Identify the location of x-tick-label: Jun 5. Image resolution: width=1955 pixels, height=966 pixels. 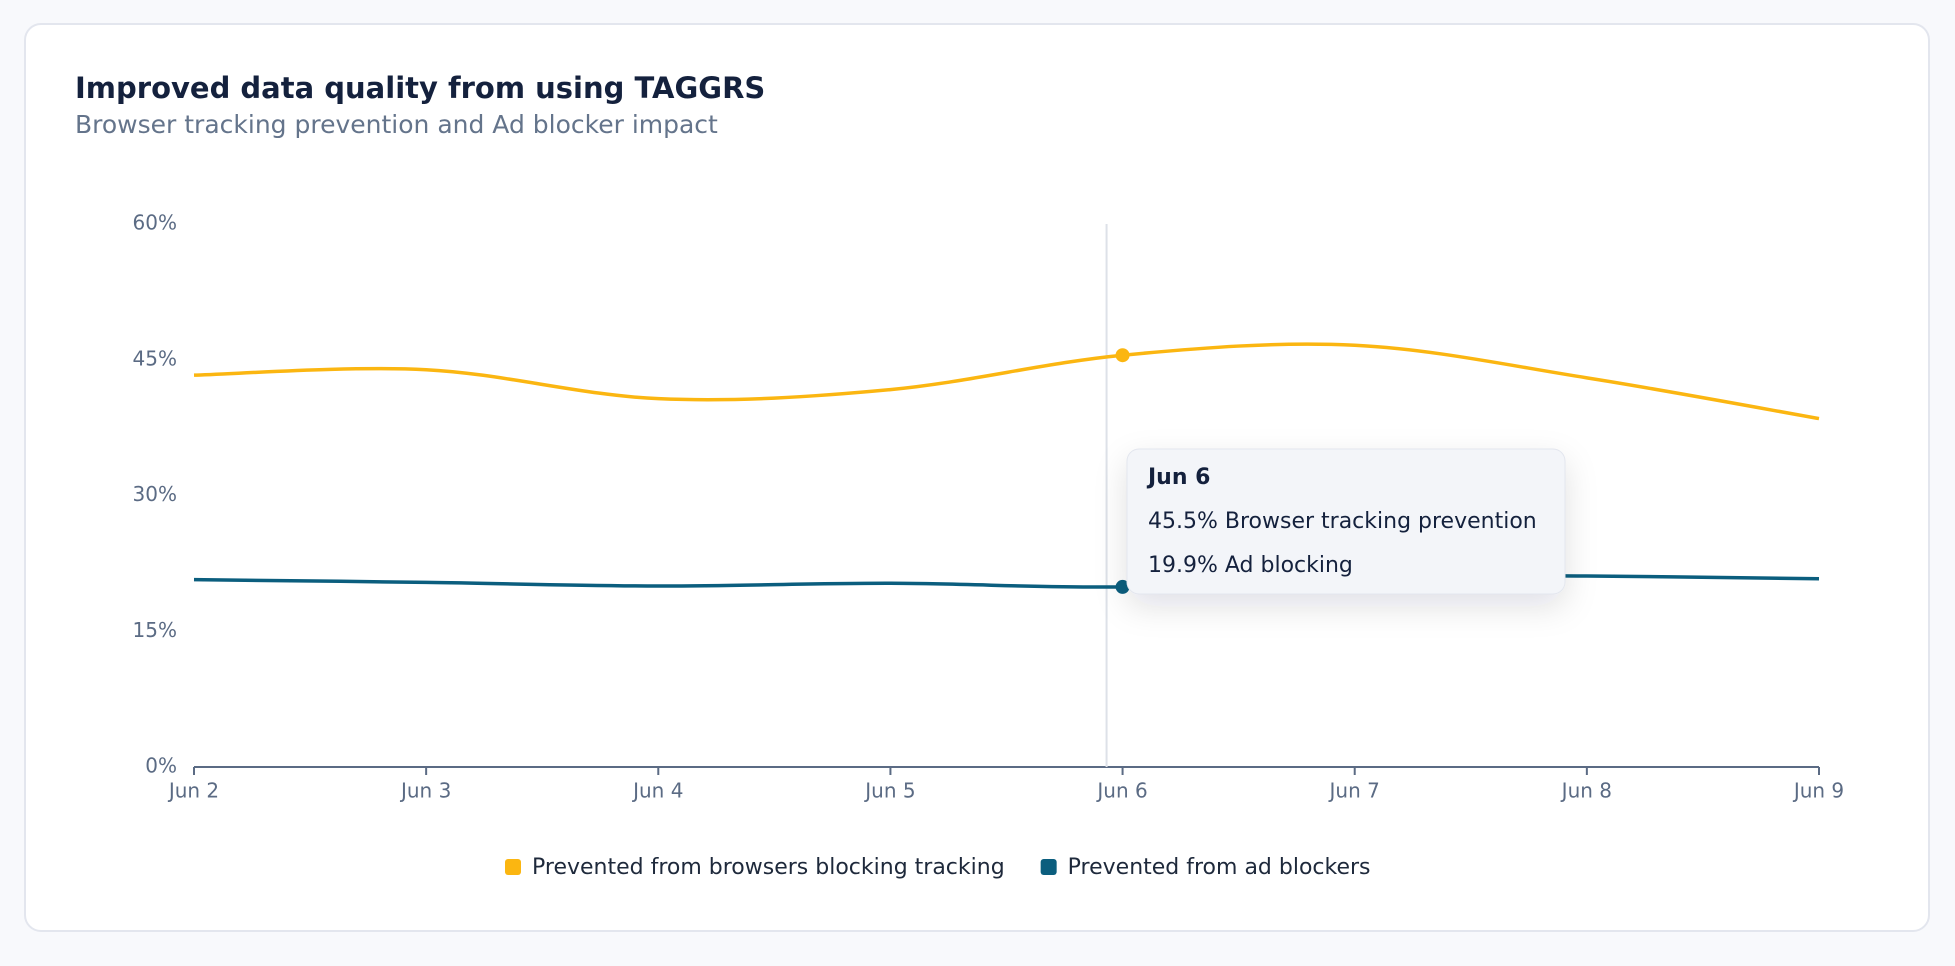
(889, 791).